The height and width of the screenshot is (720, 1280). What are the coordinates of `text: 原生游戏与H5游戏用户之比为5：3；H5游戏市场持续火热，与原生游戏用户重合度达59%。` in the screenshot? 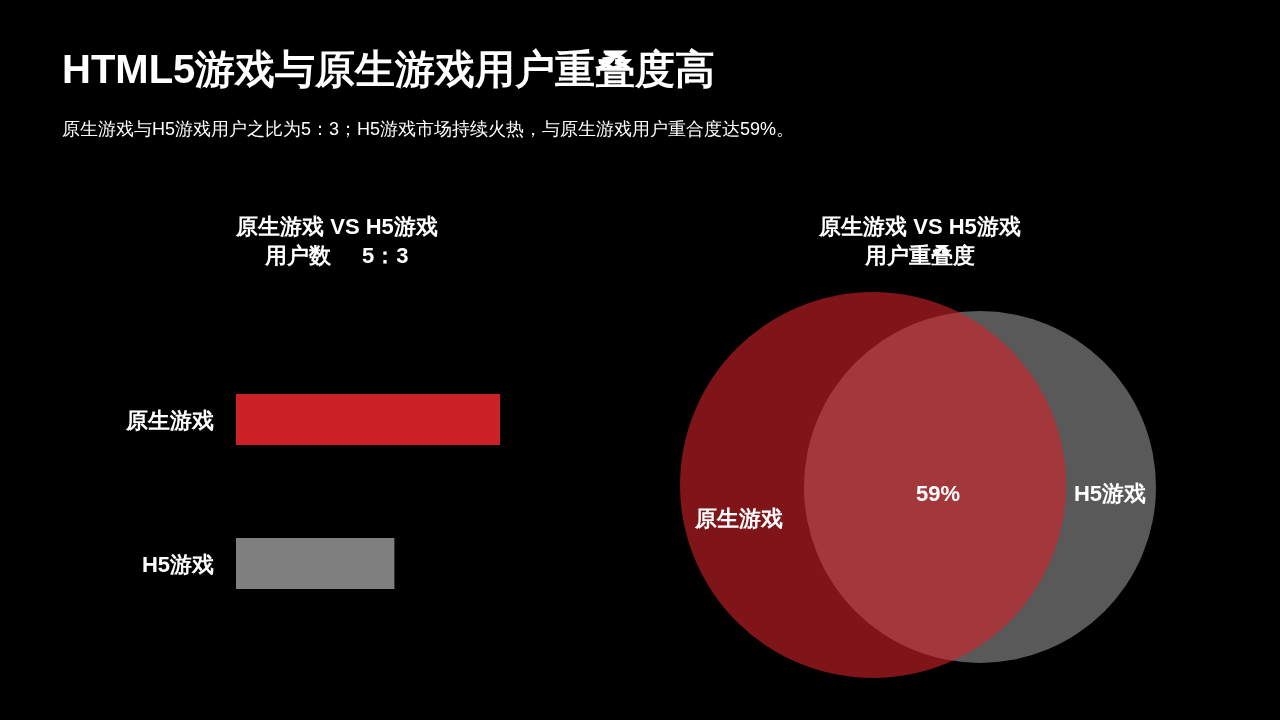 It's located at (428, 129).